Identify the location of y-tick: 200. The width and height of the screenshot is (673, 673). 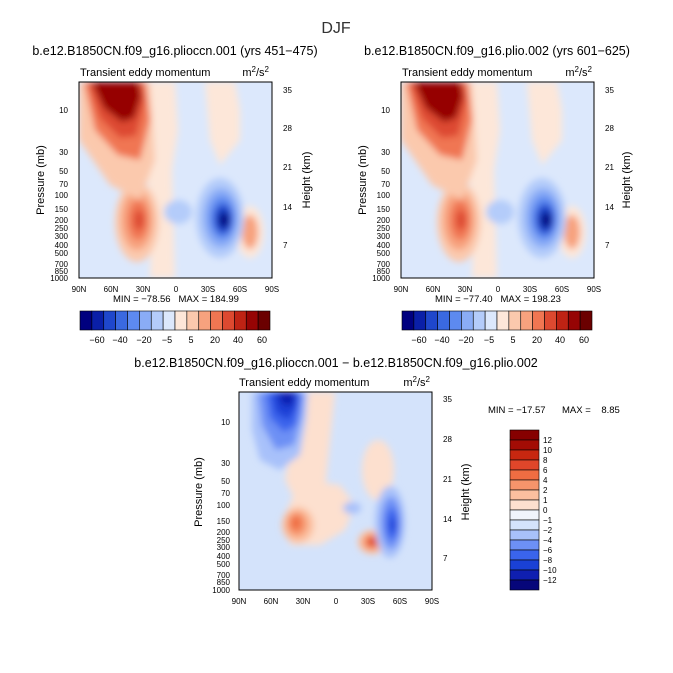
(224, 532).